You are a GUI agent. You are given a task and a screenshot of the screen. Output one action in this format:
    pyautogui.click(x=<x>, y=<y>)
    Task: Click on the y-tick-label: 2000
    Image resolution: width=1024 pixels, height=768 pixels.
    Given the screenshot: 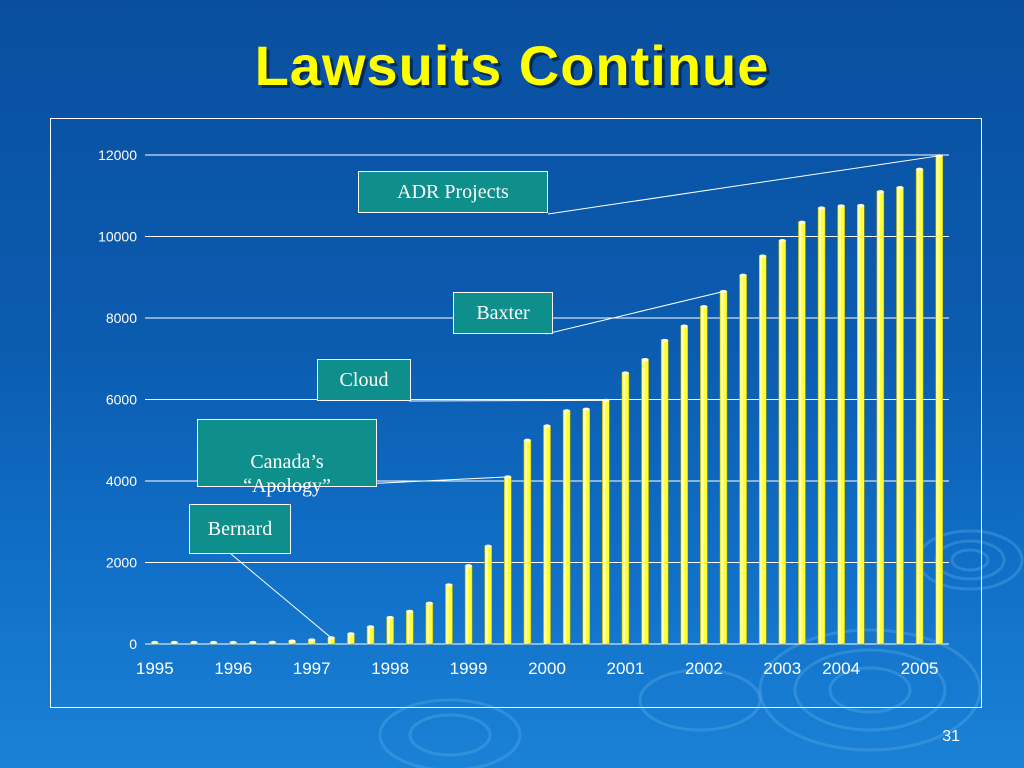 What is the action you would take?
    pyautogui.click(x=121, y=563)
    